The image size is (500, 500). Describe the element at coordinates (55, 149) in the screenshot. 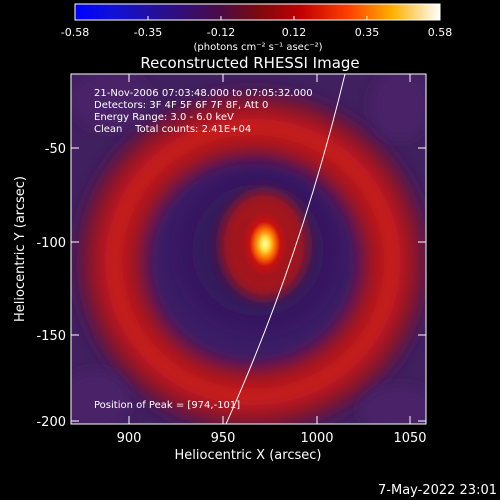

I see `y-tick-label: -50` at that location.